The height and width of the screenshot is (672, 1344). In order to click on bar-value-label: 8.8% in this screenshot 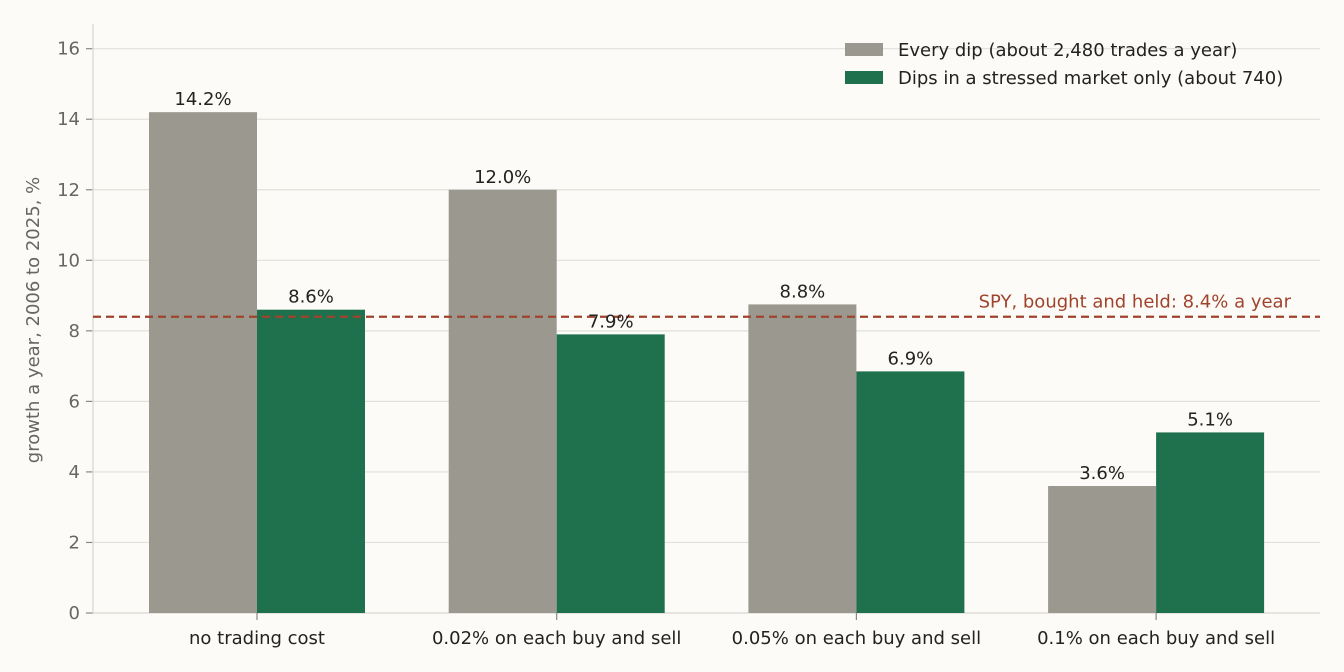, I will do `click(803, 291)`.